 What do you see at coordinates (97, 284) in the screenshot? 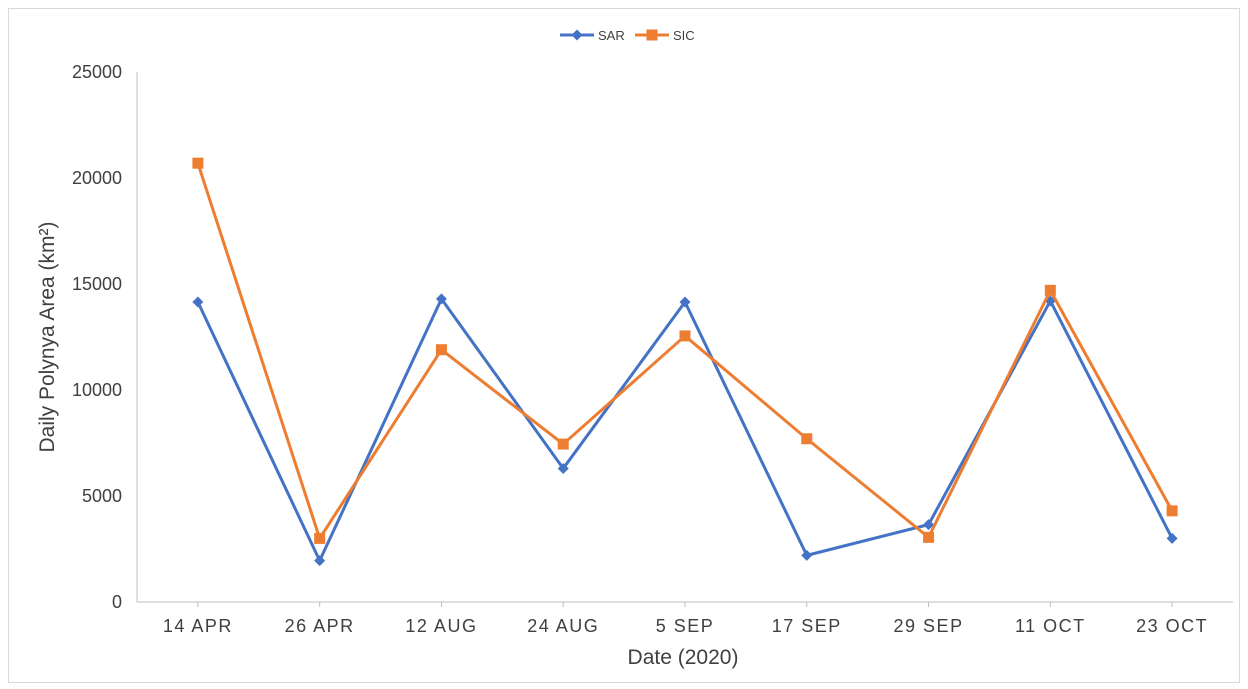
I see `y-tick-label: 15000` at bounding box center [97, 284].